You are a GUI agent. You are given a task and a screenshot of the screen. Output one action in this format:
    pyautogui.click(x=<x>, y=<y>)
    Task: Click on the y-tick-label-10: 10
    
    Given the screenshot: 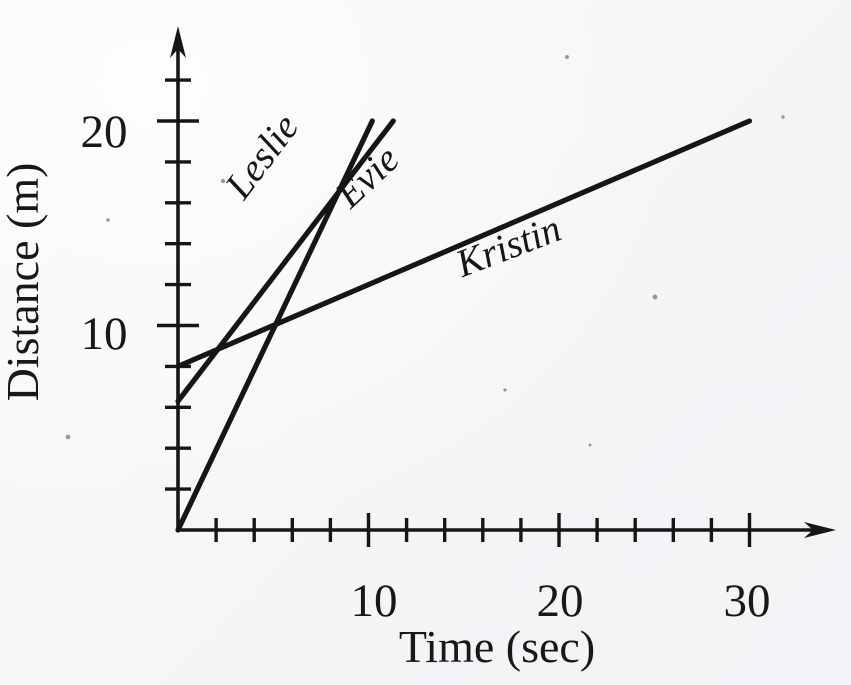 What is the action you would take?
    pyautogui.click(x=104, y=334)
    